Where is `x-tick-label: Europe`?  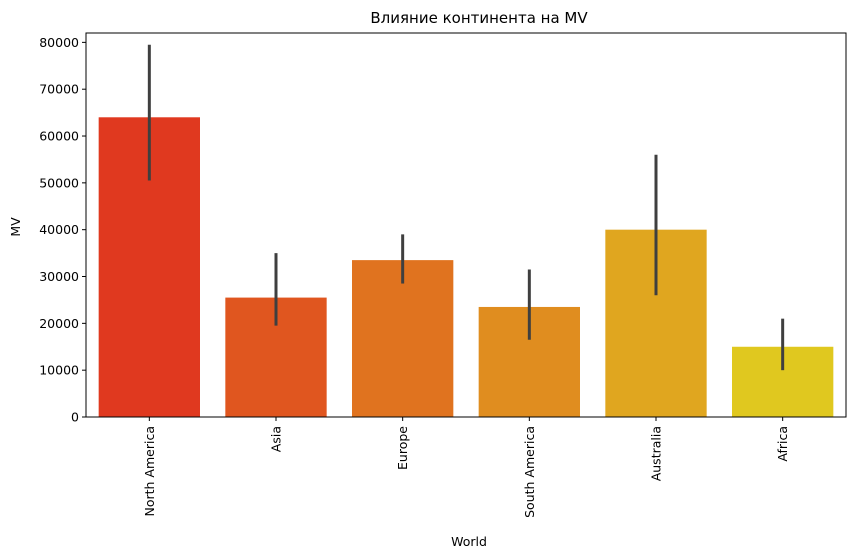
x-tick-label: Europe is located at coordinates (402, 448).